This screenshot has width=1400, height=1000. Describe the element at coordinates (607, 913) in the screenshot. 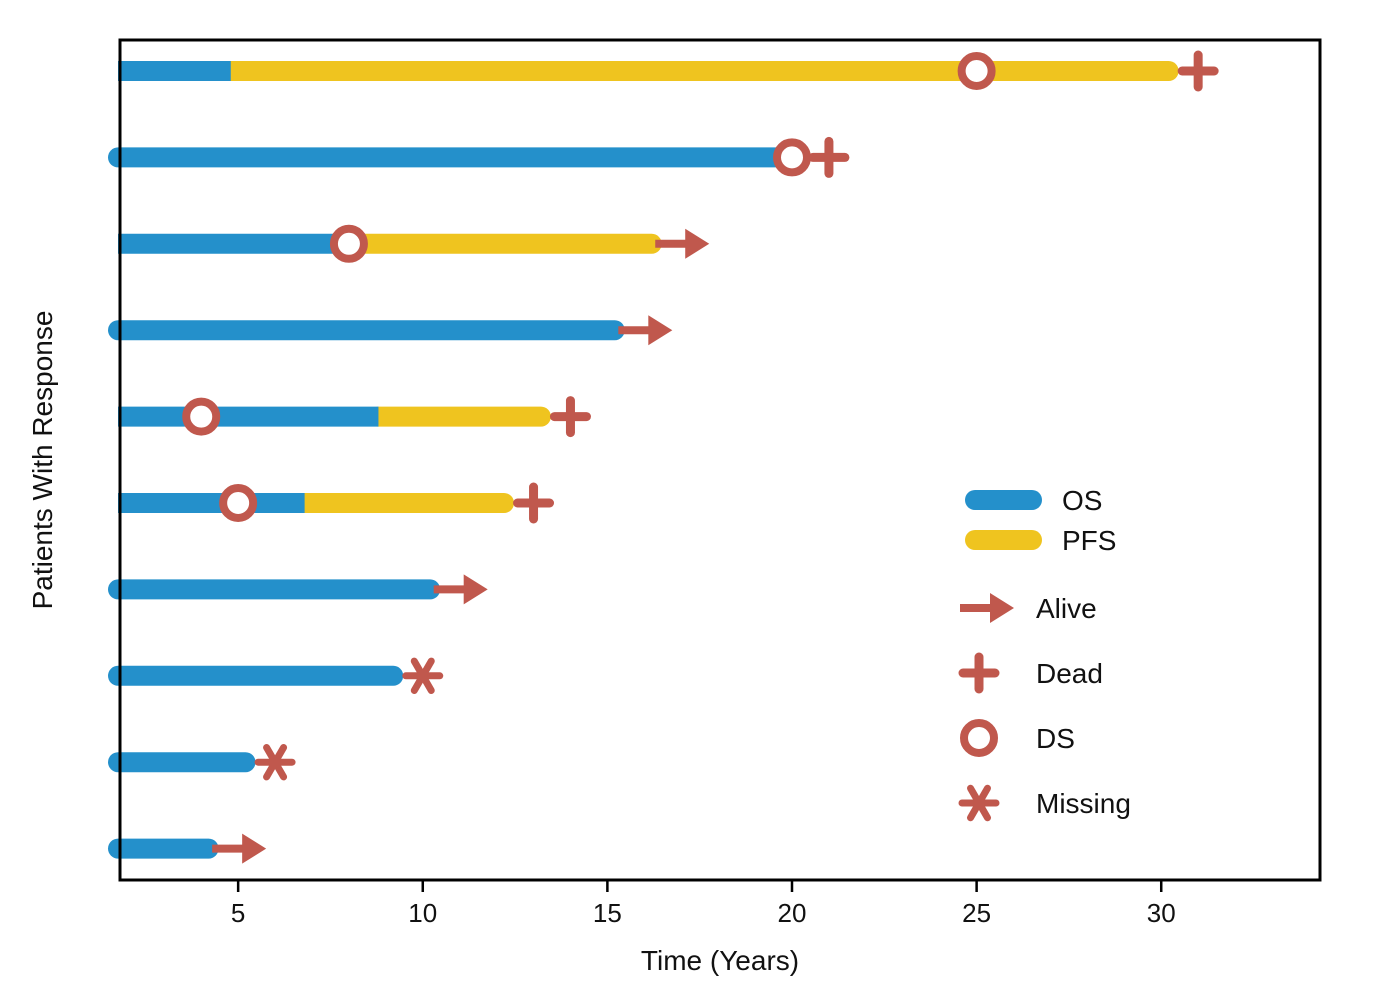

I see `x-tick-label-15: 15` at that location.